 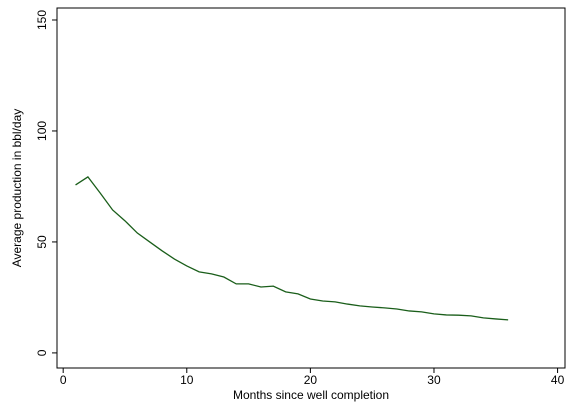 I want to click on y-axis-label: Average production in bbl/day, so click(x=17, y=188).